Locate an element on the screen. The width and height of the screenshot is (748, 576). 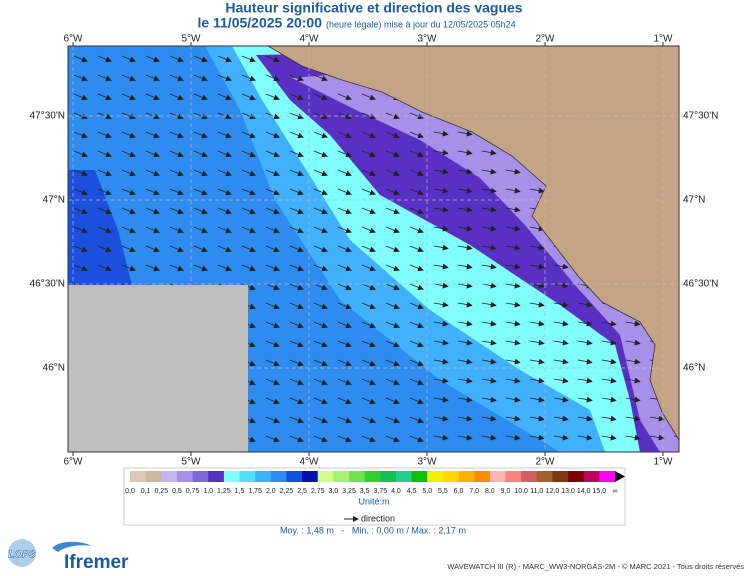
legend-overflow is located at coordinates (620, 476).